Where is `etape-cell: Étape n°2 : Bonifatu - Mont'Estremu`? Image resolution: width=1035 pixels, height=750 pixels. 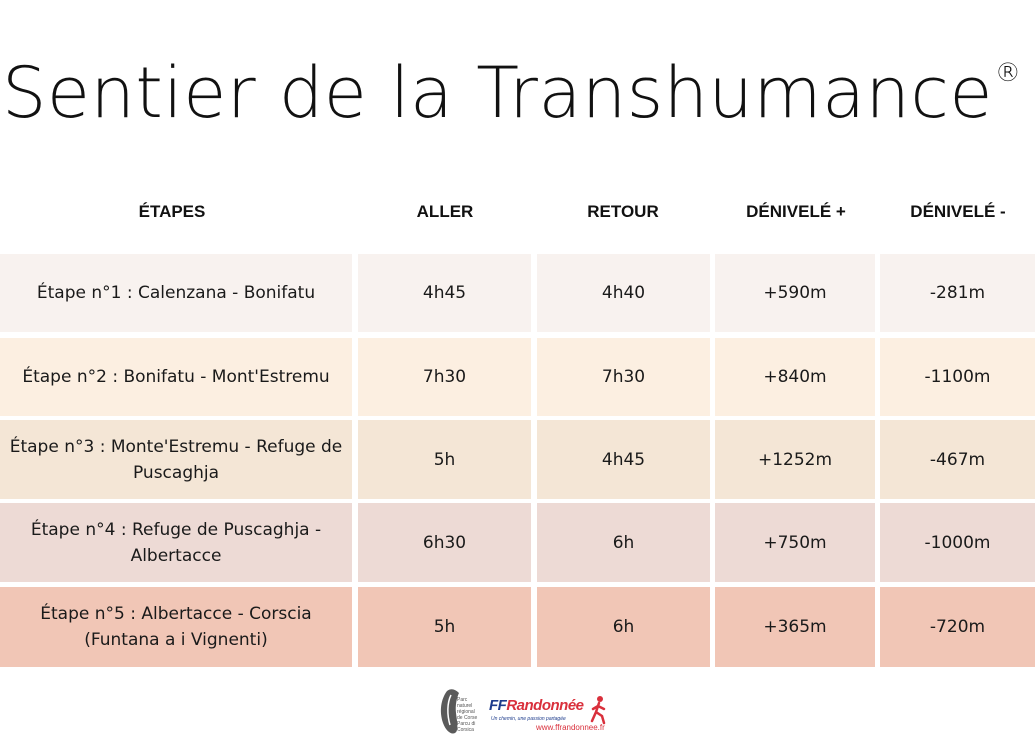
etape-cell: Étape n°2 : Bonifatu - Mont'Estremu is located at coordinates (176, 377).